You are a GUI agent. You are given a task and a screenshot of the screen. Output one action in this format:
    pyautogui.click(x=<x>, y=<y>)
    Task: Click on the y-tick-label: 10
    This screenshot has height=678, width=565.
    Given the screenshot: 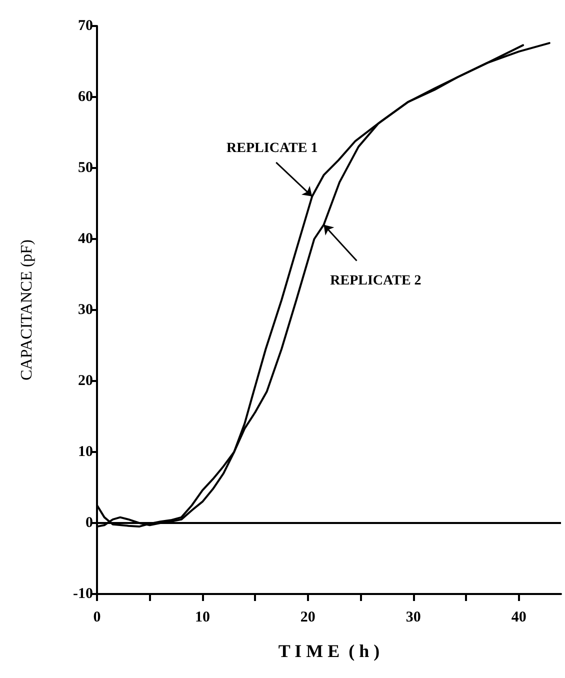 What is the action you would take?
    pyautogui.click(x=85, y=452)
    